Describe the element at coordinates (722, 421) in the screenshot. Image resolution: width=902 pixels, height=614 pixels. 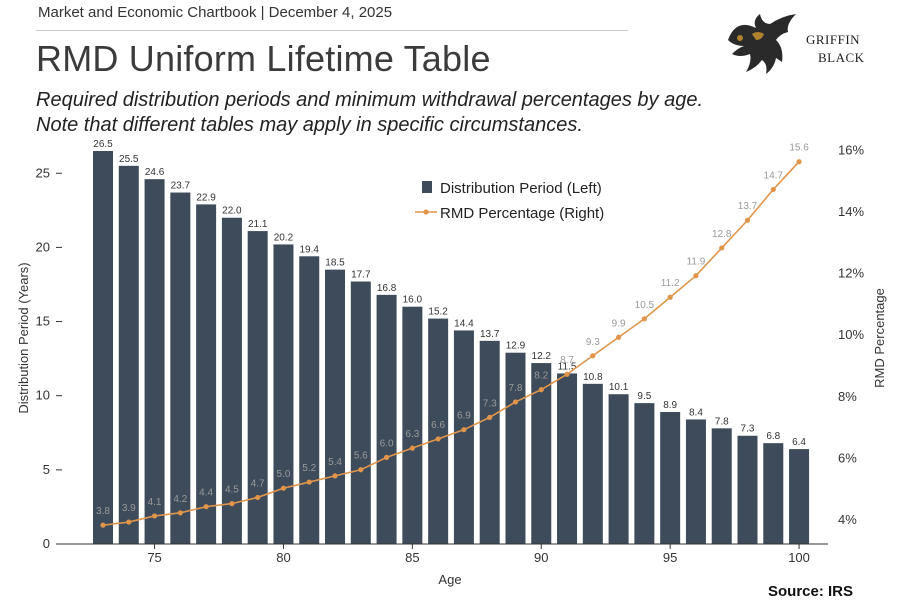
I see `bar-label-age-97: 7.8` at that location.